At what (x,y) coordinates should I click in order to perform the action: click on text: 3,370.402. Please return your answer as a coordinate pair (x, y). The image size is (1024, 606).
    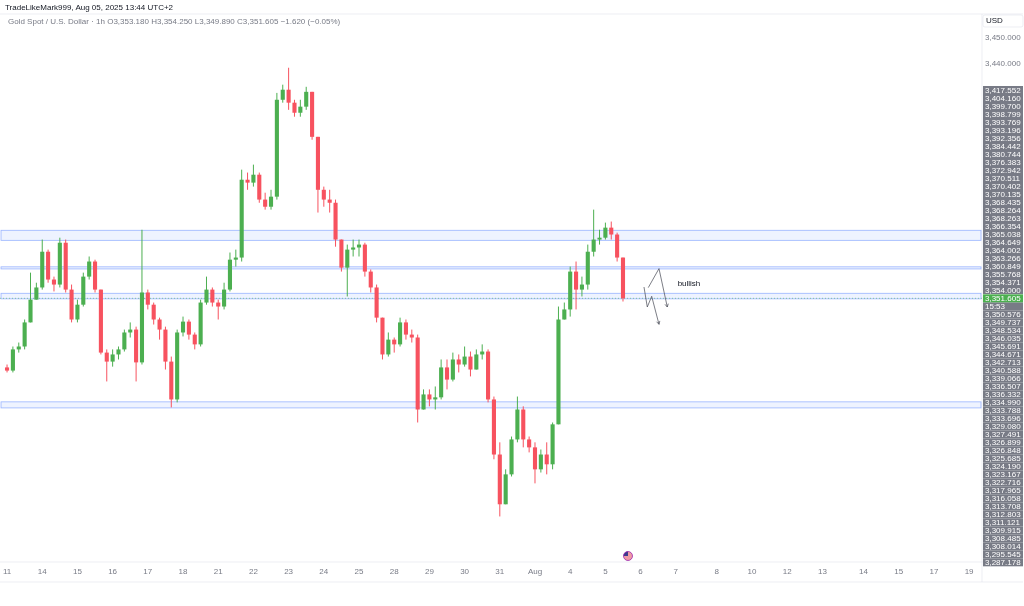
    Looking at the image, I should click on (1003, 186).